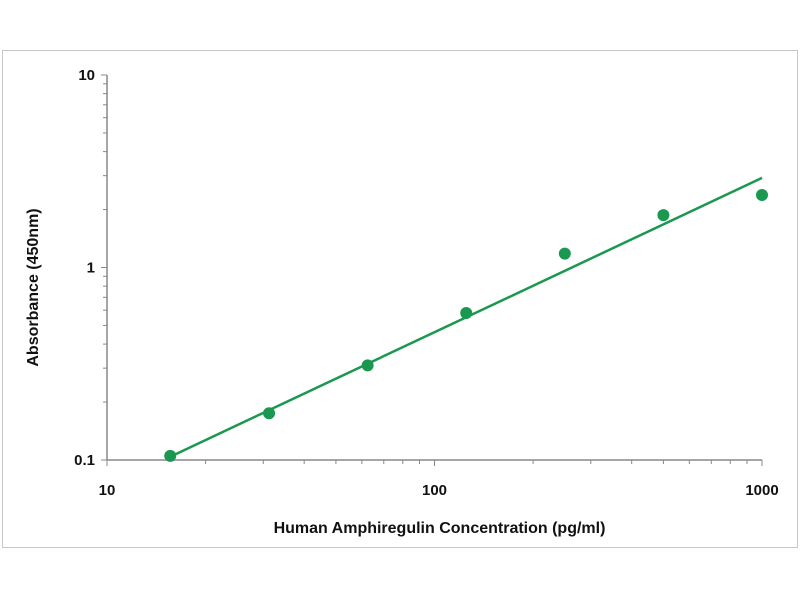 The width and height of the screenshot is (800, 600). Describe the element at coordinates (91, 268) in the screenshot. I see `y-tick-label: 1` at that location.